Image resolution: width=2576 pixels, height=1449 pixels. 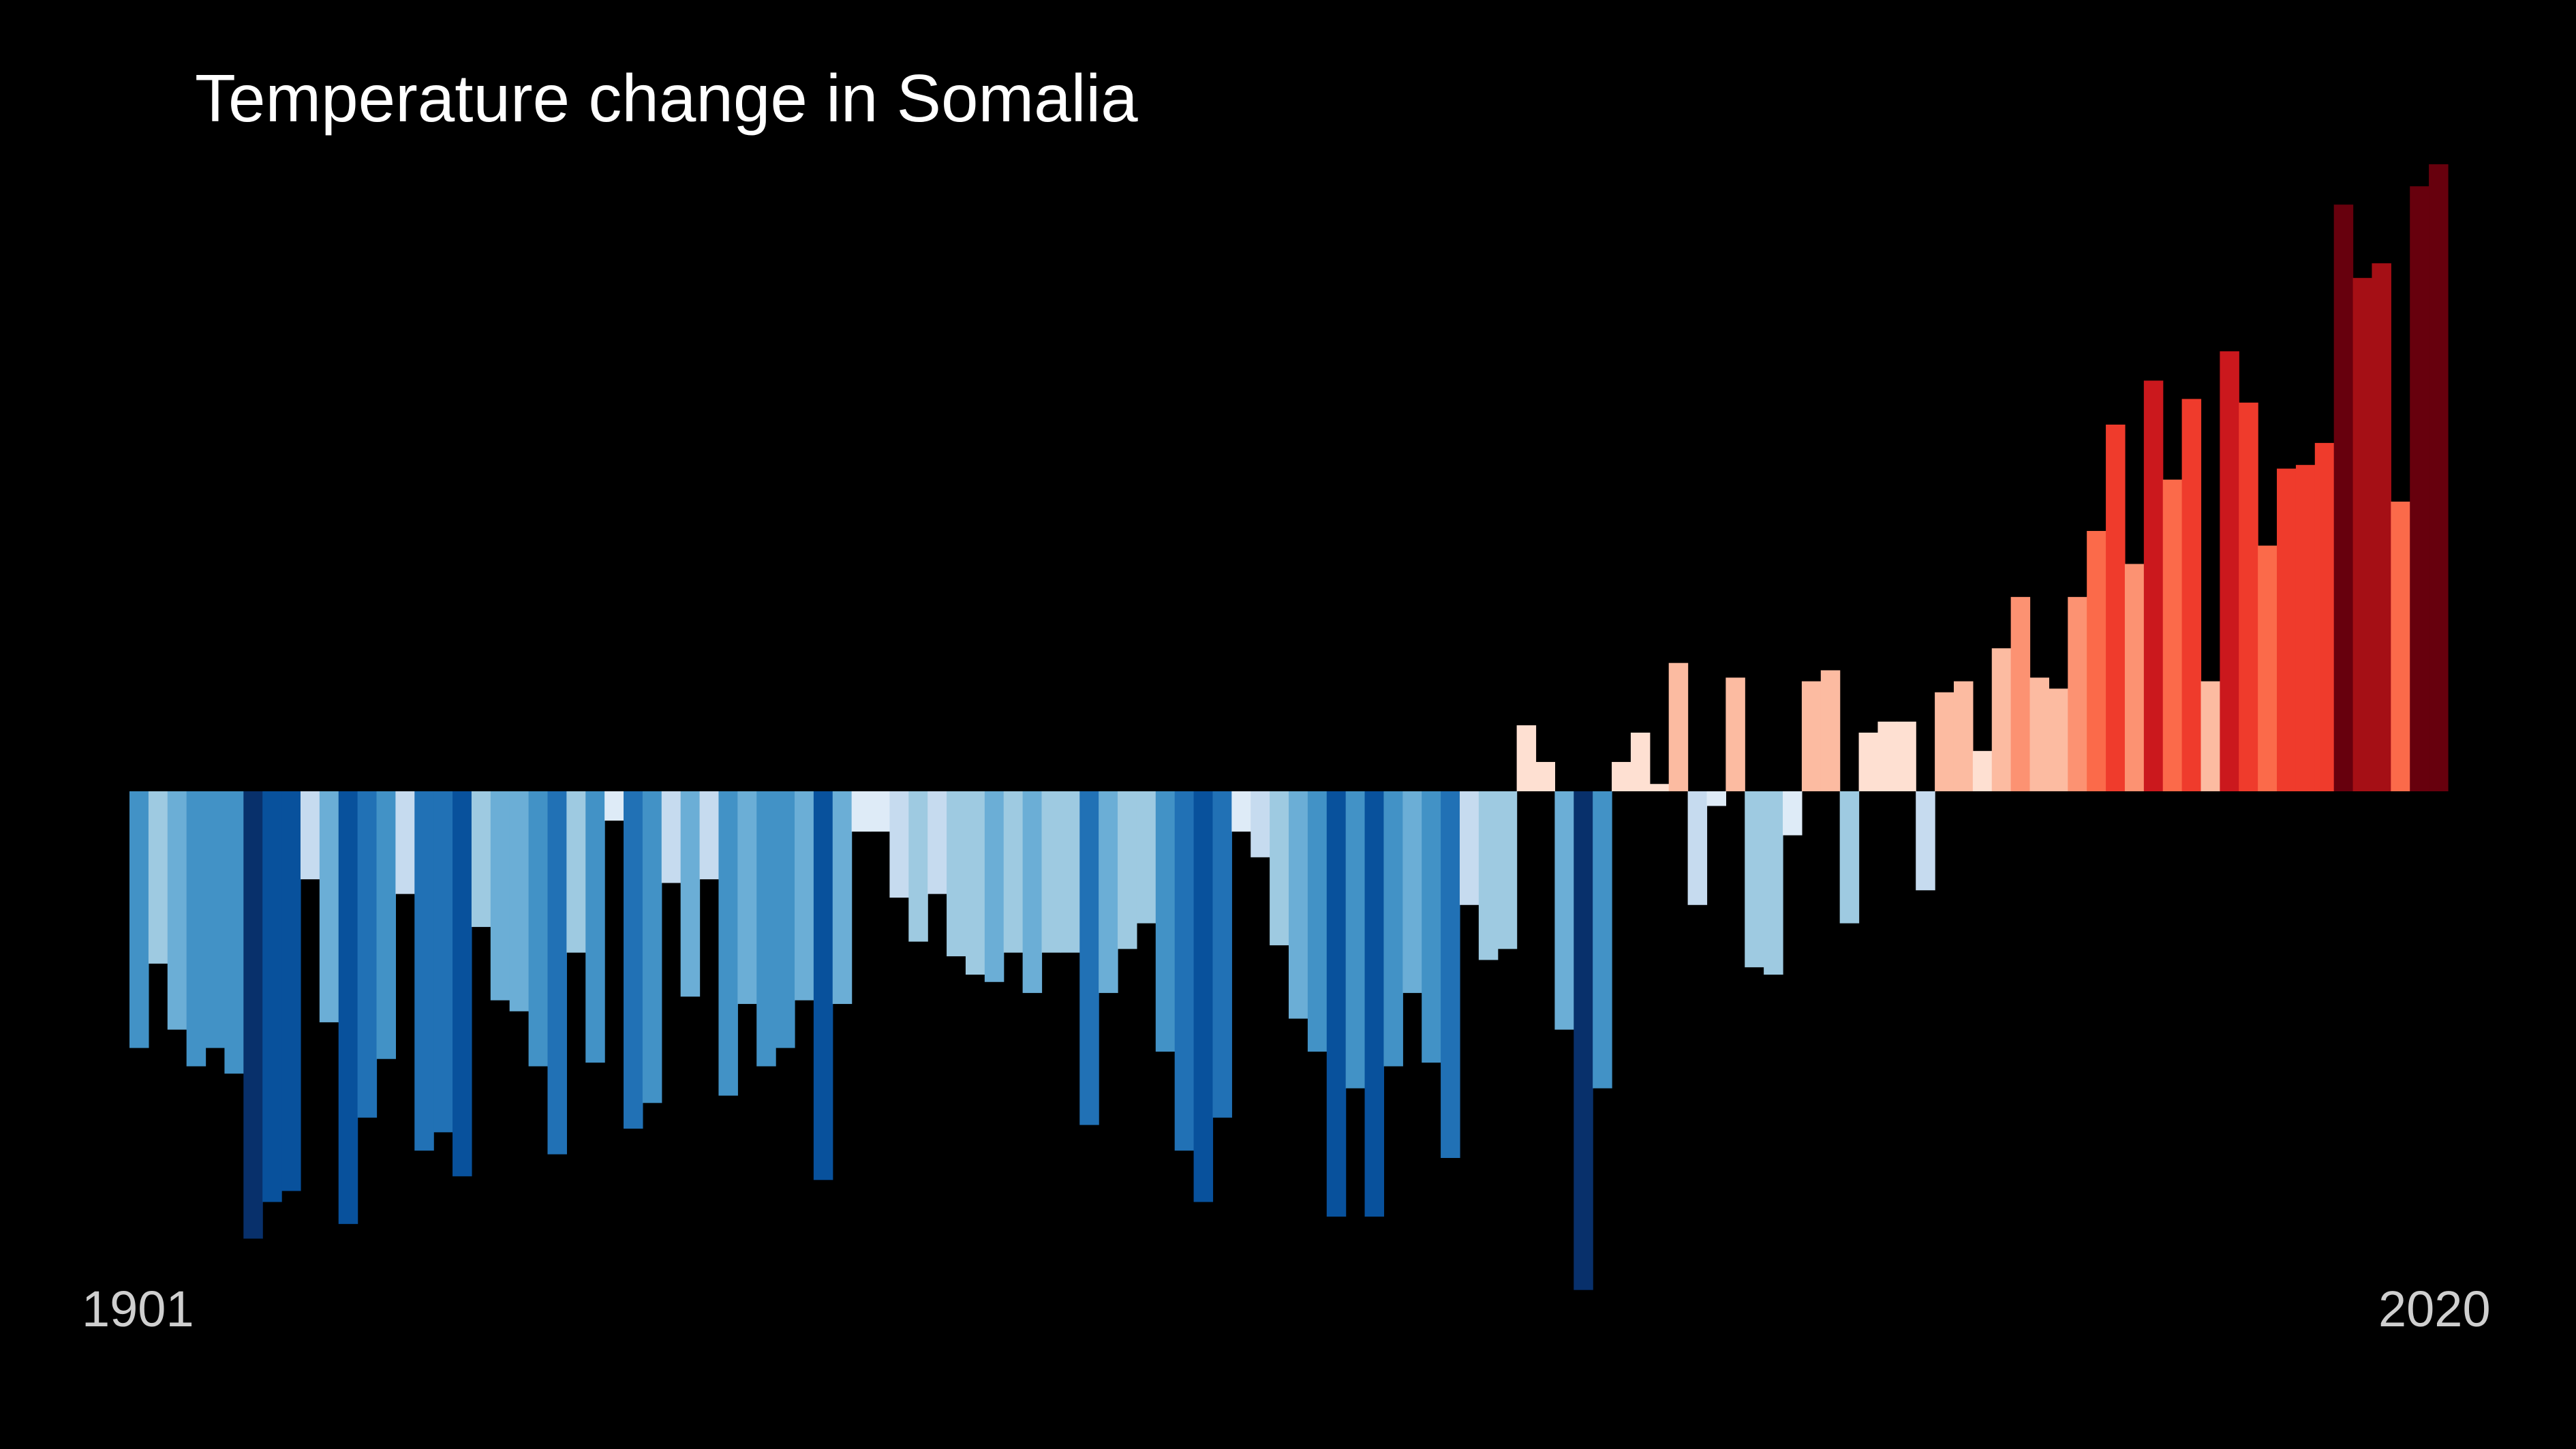 What do you see at coordinates (253, 1015) in the screenshot?
I see `bar-1907` at bounding box center [253, 1015].